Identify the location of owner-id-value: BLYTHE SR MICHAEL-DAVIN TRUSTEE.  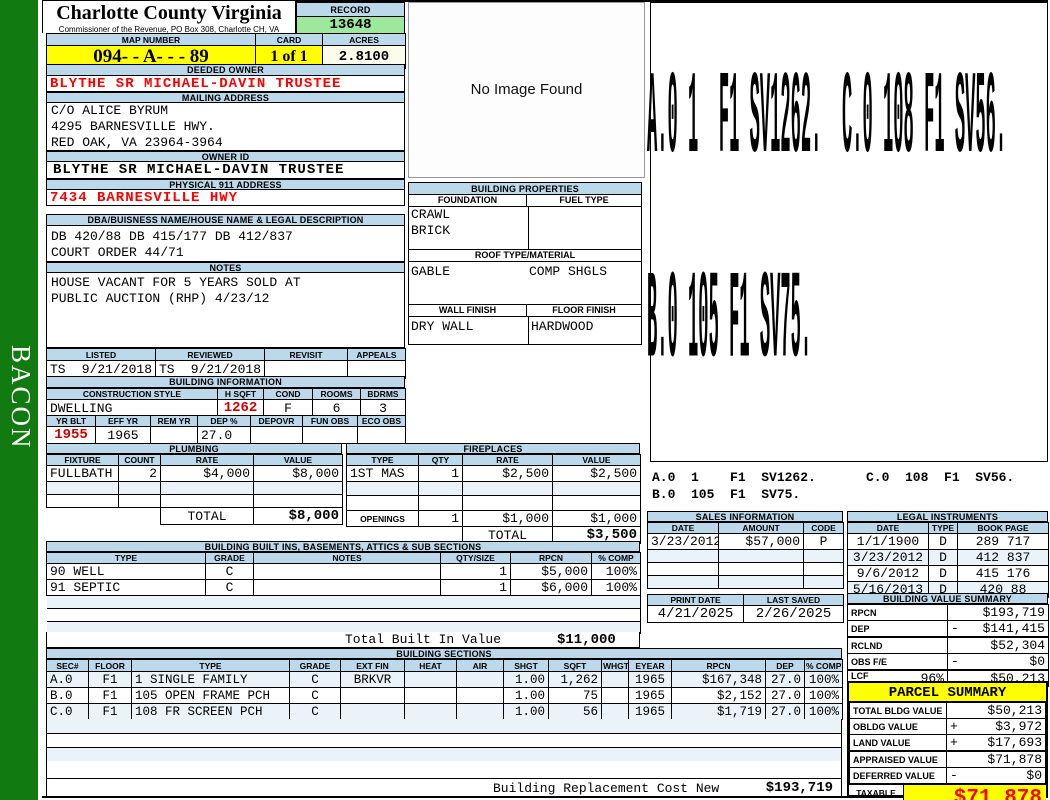
(225, 170).